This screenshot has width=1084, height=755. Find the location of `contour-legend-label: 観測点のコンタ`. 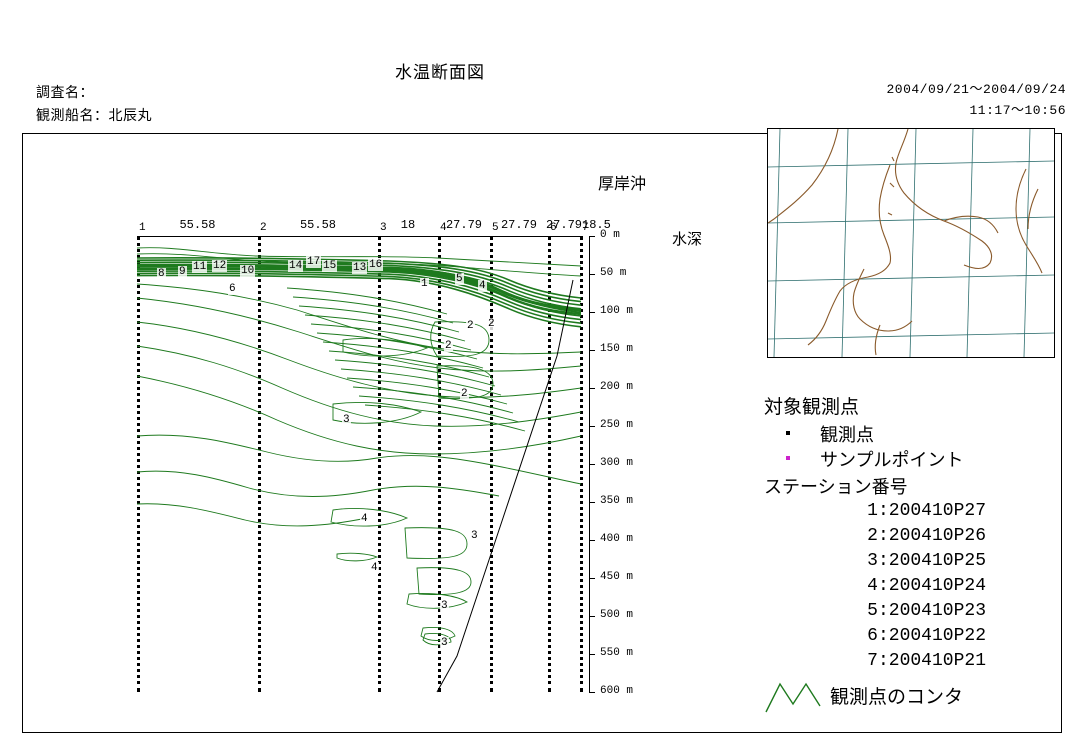

contour-legend-label: 観測点のコンタ is located at coordinates (897, 697).